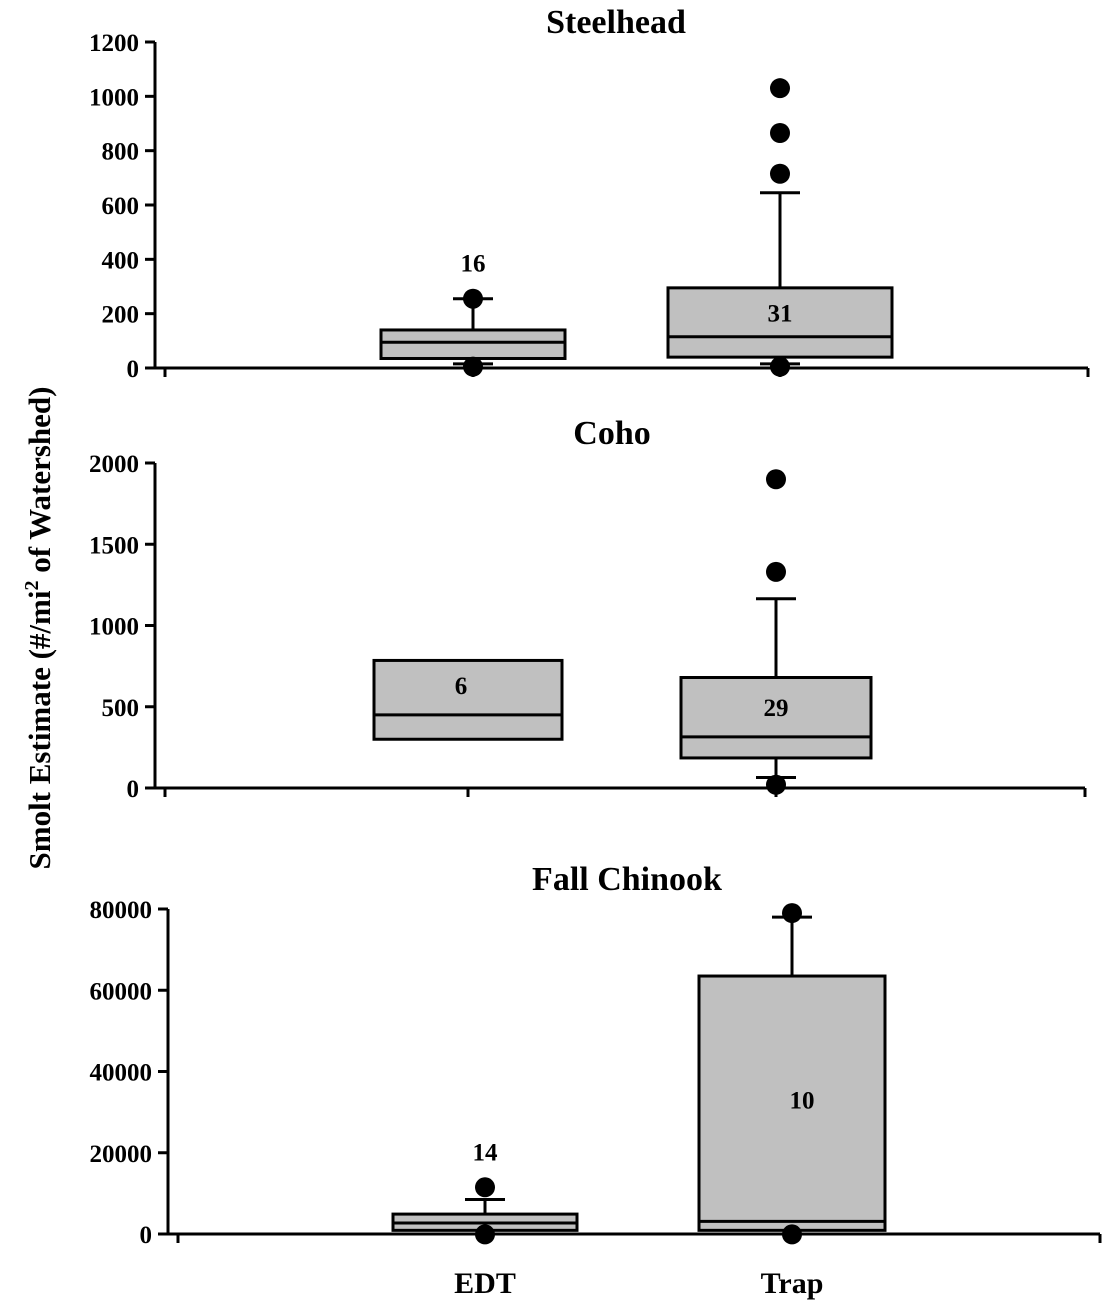 The height and width of the screenshot is (1300, 1105). I want to click on y-tick-label: 1200, so click(114, 43).